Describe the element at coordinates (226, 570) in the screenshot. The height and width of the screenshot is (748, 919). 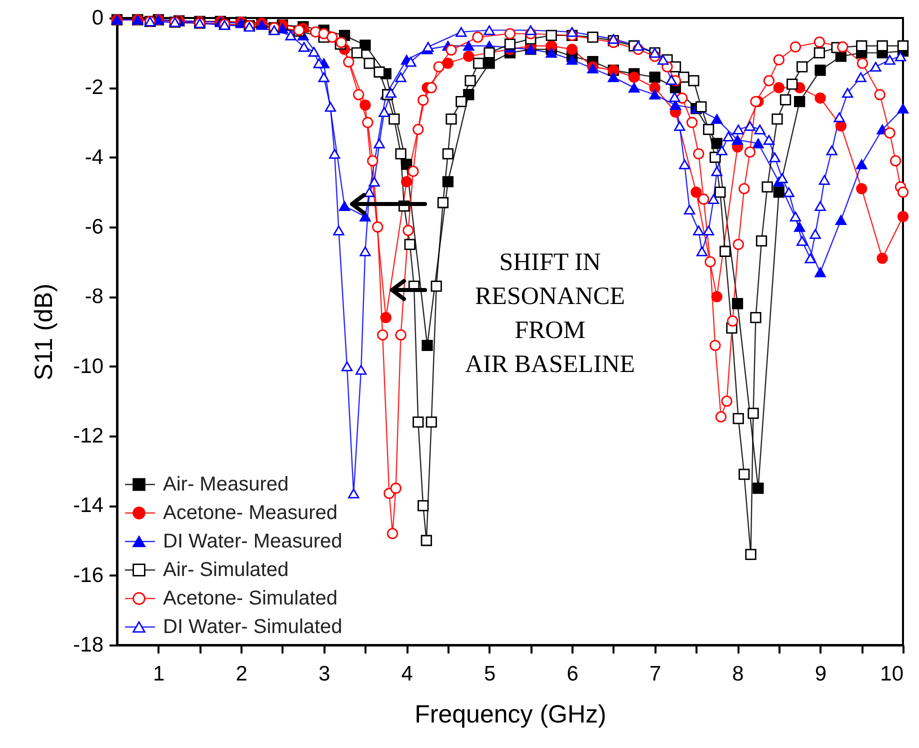
I see `legend-label: Air- Simulated` at that location.